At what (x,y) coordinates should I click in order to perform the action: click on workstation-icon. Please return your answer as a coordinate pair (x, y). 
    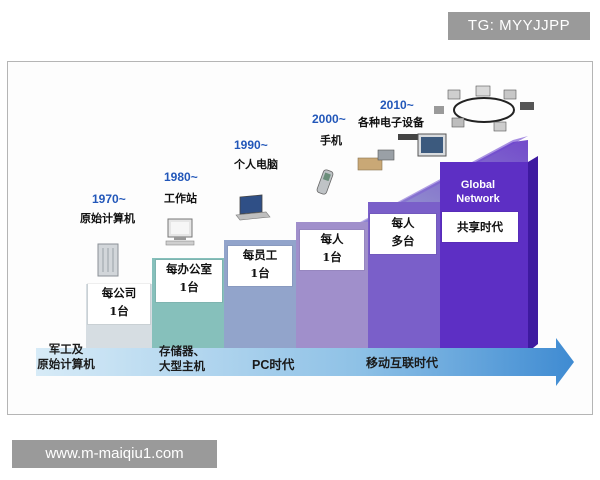
    Looking at the image, I should click on (180, 232).